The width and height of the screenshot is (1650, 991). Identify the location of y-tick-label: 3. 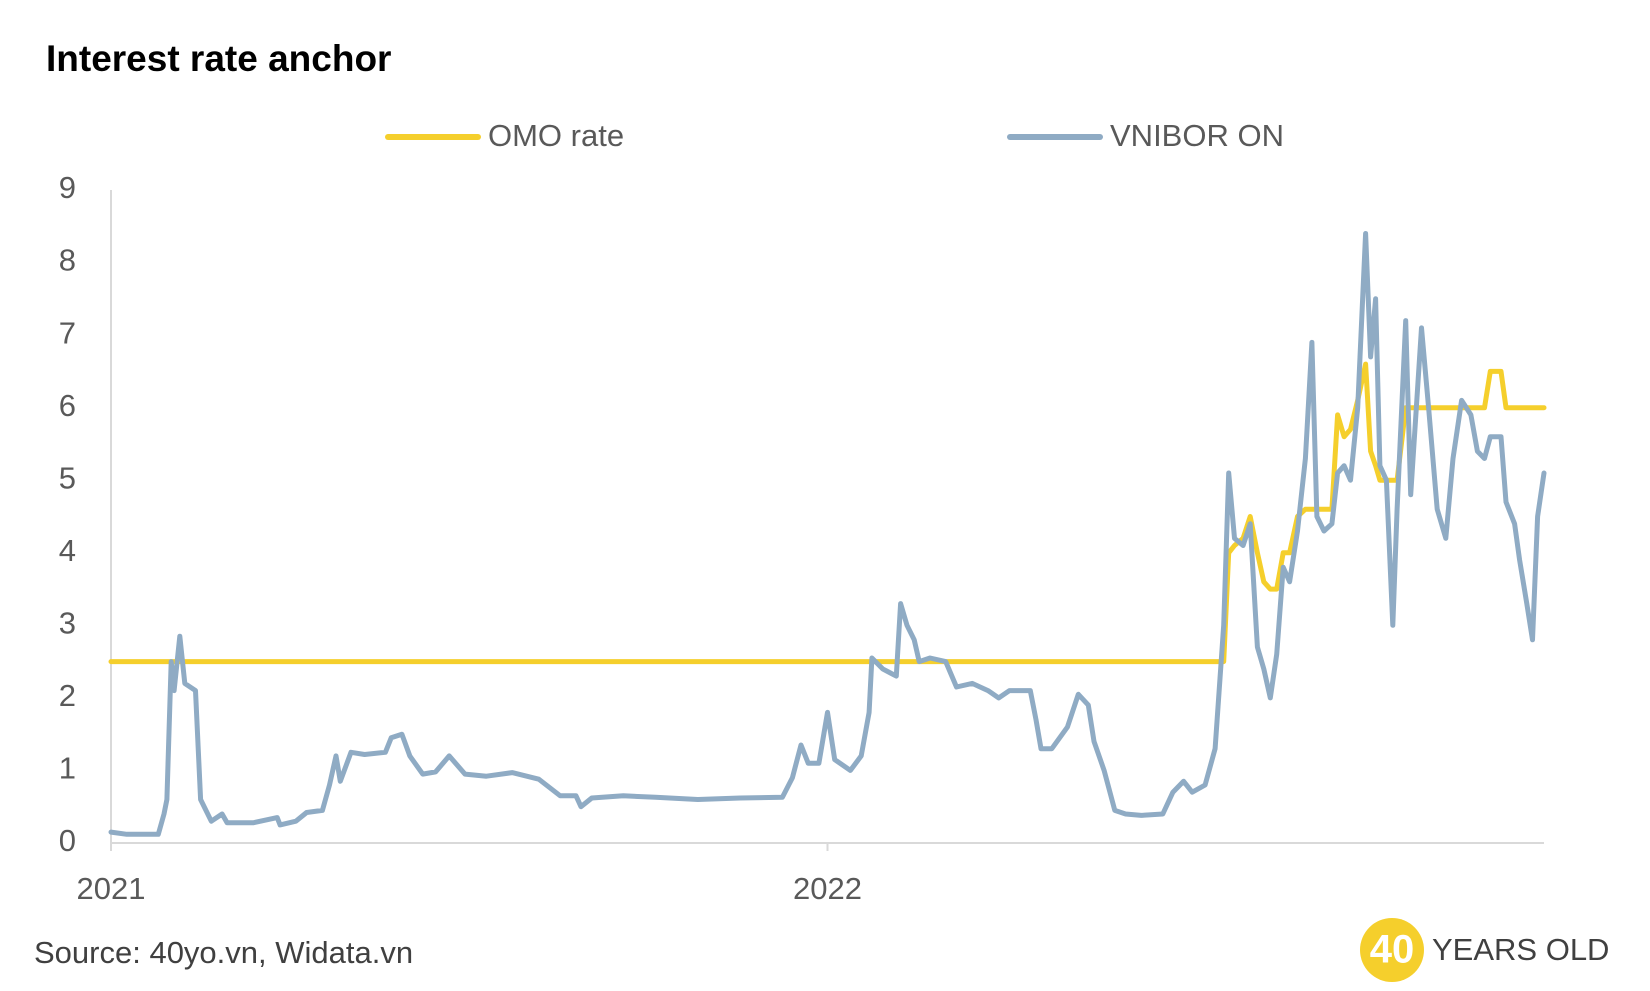
(67, 623).